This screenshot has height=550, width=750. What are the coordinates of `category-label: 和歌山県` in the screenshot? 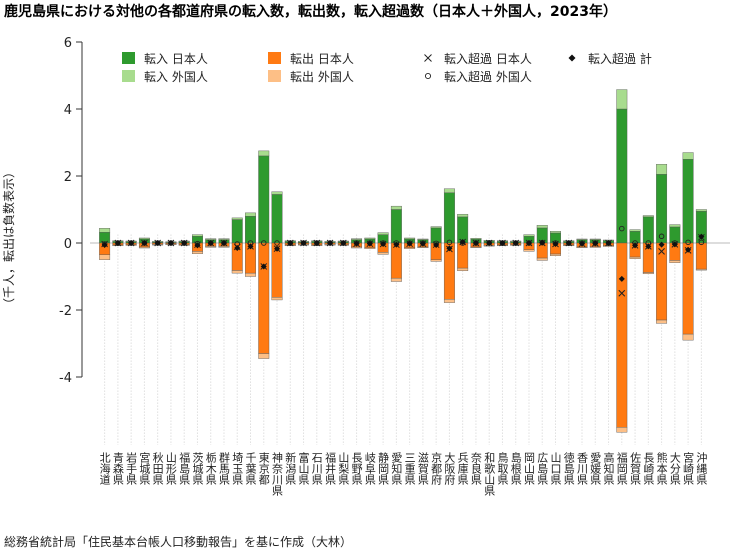 It's located at (489, 474).